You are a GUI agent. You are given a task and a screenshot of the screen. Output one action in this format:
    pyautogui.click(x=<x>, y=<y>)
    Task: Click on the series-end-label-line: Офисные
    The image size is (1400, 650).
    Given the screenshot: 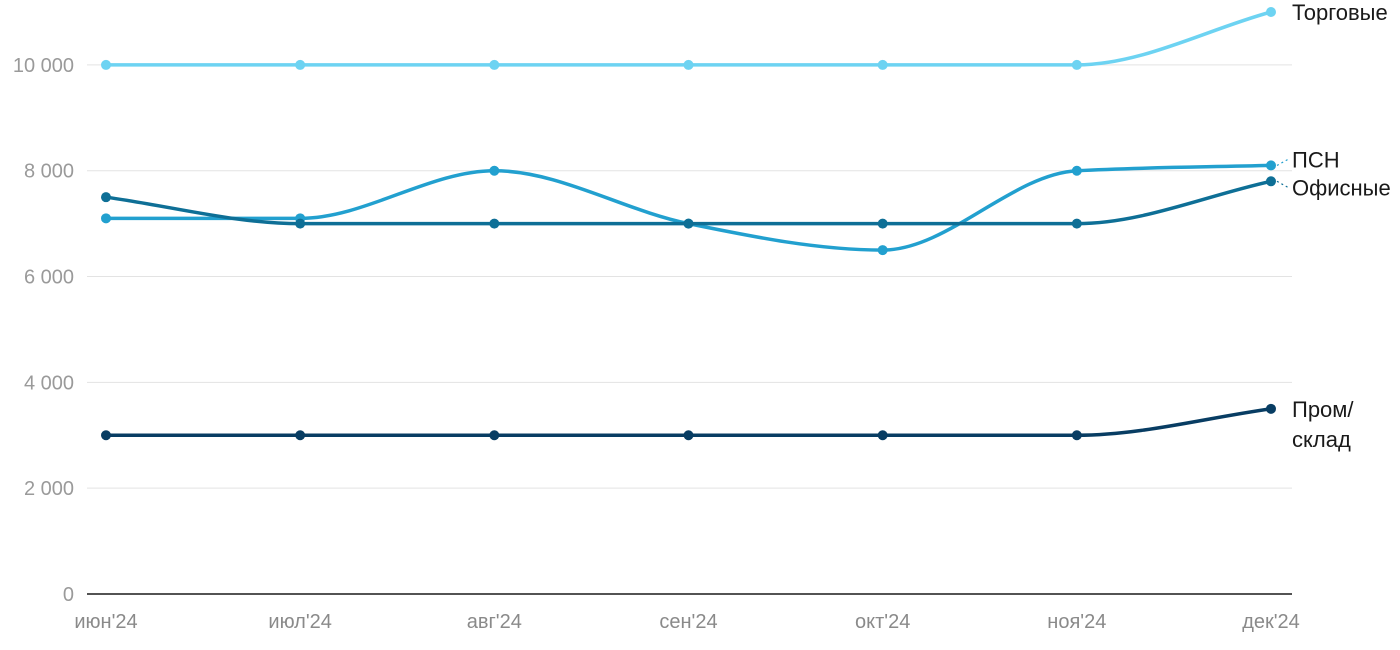 What is the action you would take?
    pyautogui.click(x=1341, y=187)
    